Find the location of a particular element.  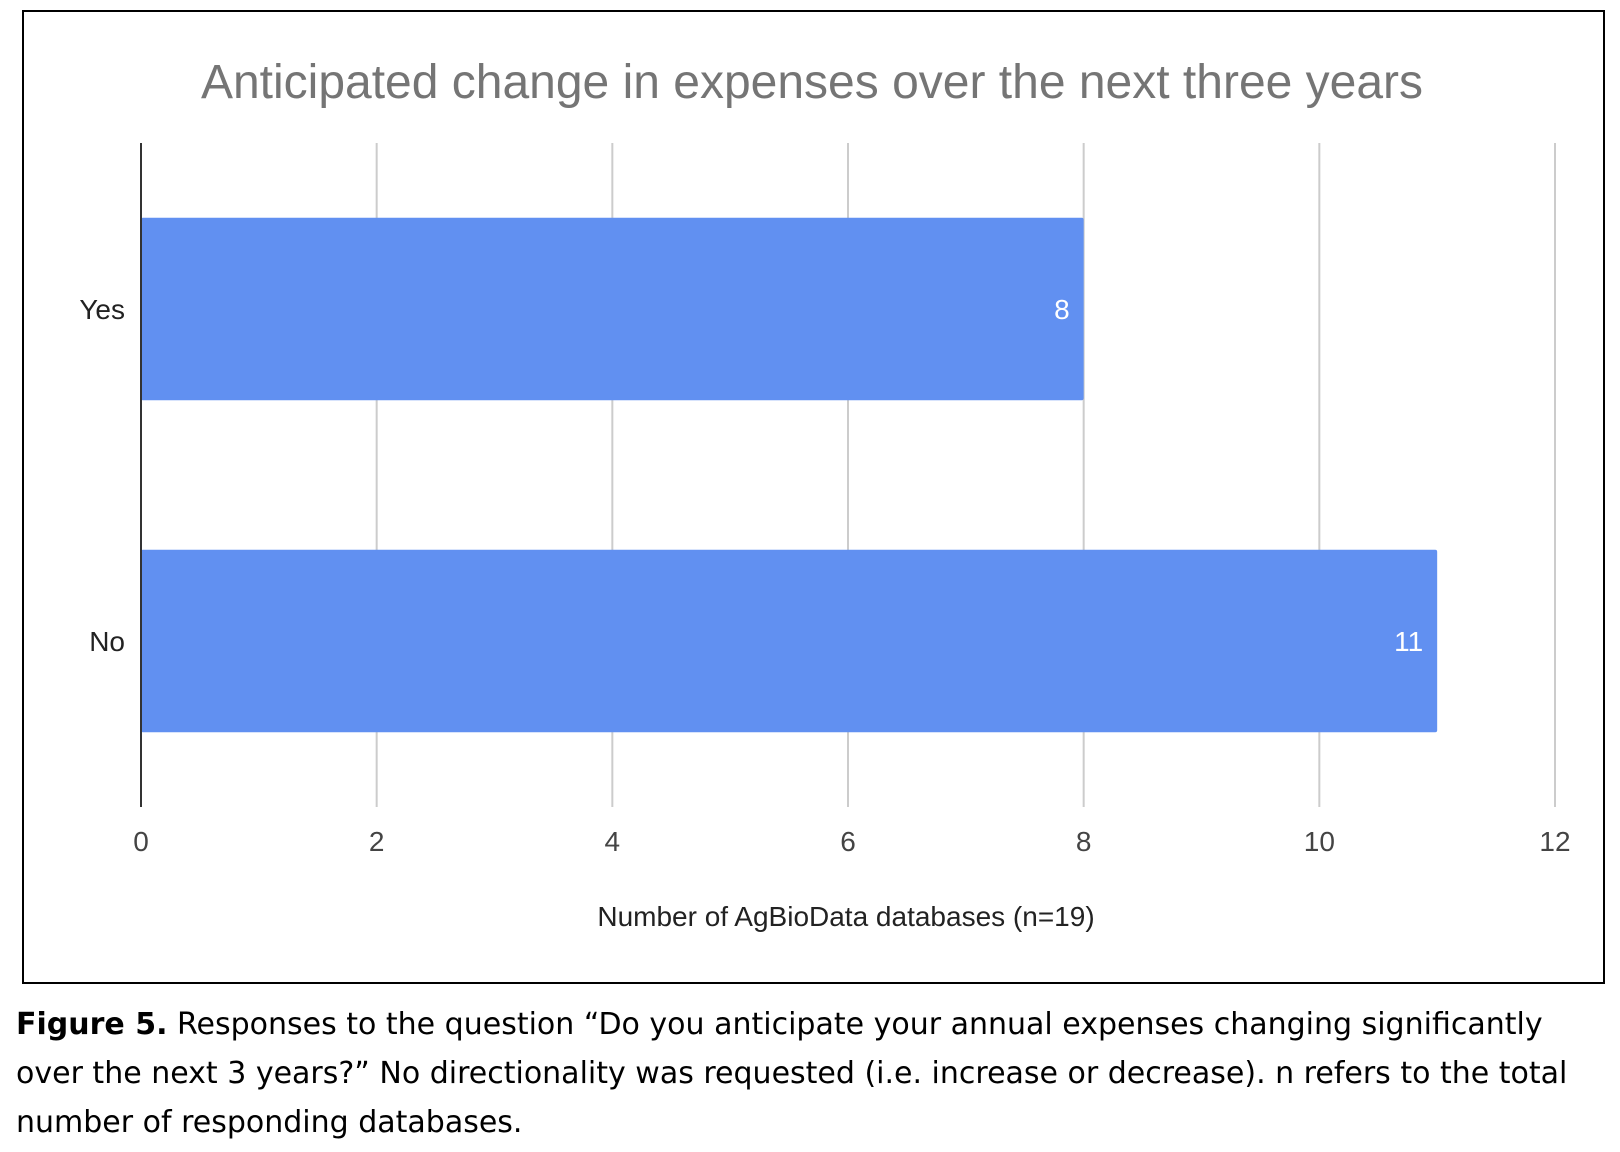

x-tick-labels: 0 2 4 6 8 10 12 is located at coordinates (851, 841).